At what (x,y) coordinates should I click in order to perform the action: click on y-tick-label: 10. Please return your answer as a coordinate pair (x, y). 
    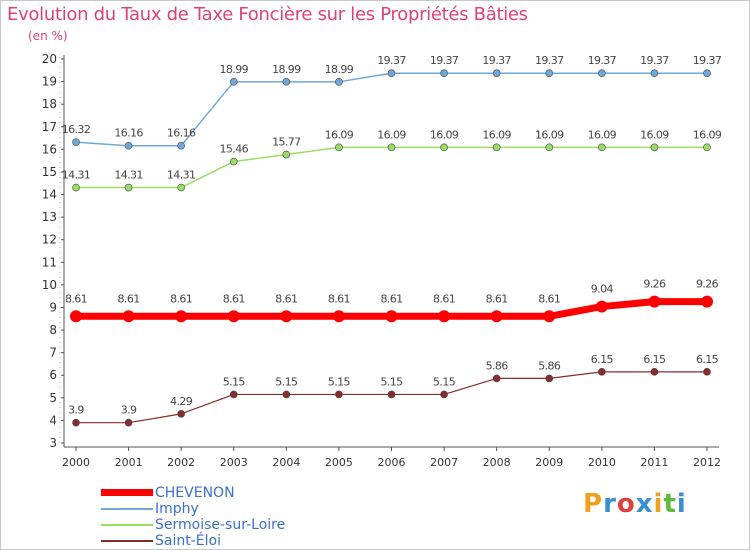
    Looking at the image, I should click on (49, 285).